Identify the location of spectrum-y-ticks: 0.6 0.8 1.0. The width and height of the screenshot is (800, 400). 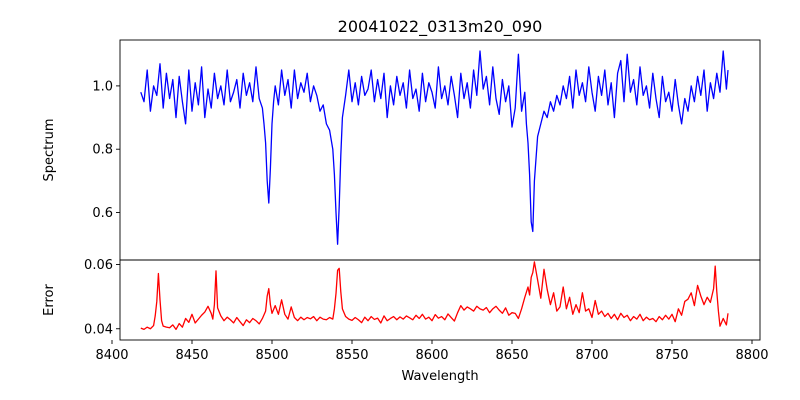
(106, 150).